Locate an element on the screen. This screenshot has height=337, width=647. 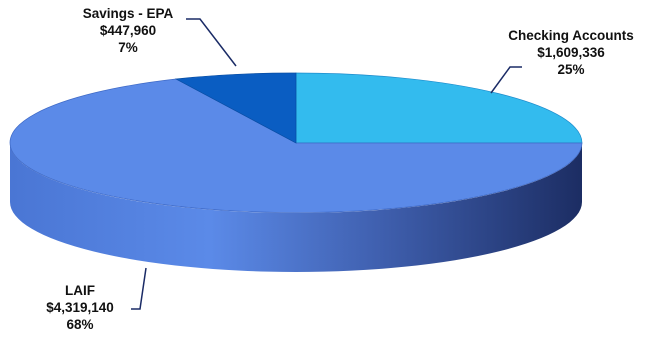
leader-line-savings-epa is located at coordinates (211, 42).